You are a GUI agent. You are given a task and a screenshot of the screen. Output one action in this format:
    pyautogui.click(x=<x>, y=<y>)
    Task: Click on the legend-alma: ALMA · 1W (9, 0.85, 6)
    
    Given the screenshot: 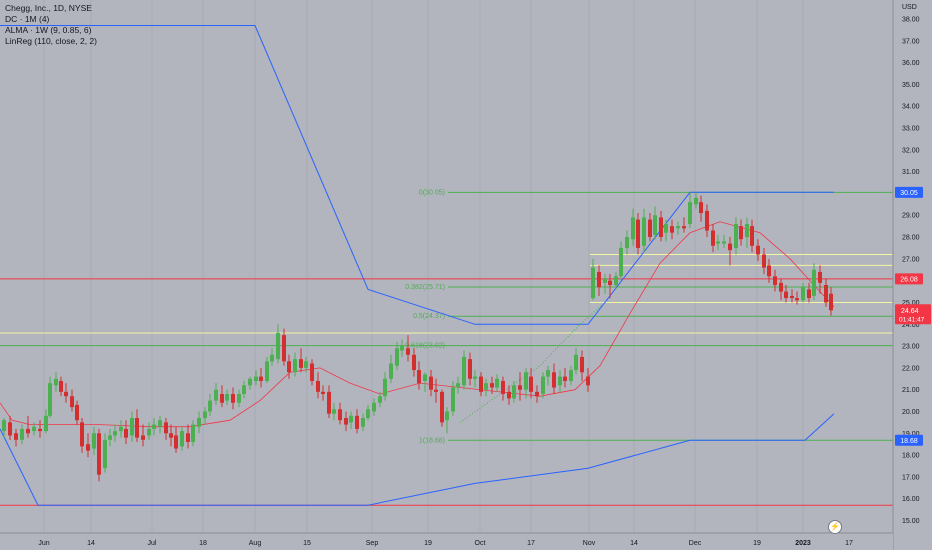 What is the action you would take?
    pyautogui.click(x=48, y=30)
    